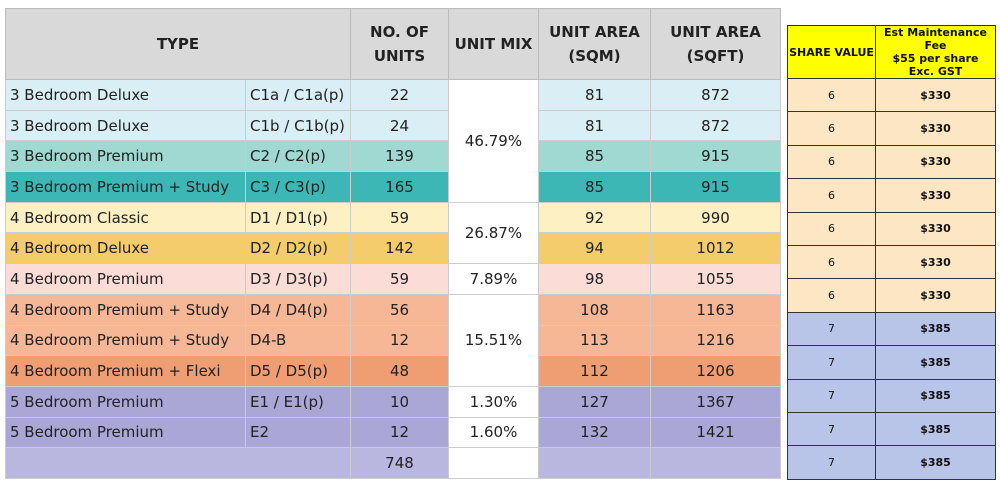 This screenshot has height=481, width=1000. Describe the element at coordinates (125, 217) in the screenshot. I see `type: 4 Bedroom Classic` at that location.